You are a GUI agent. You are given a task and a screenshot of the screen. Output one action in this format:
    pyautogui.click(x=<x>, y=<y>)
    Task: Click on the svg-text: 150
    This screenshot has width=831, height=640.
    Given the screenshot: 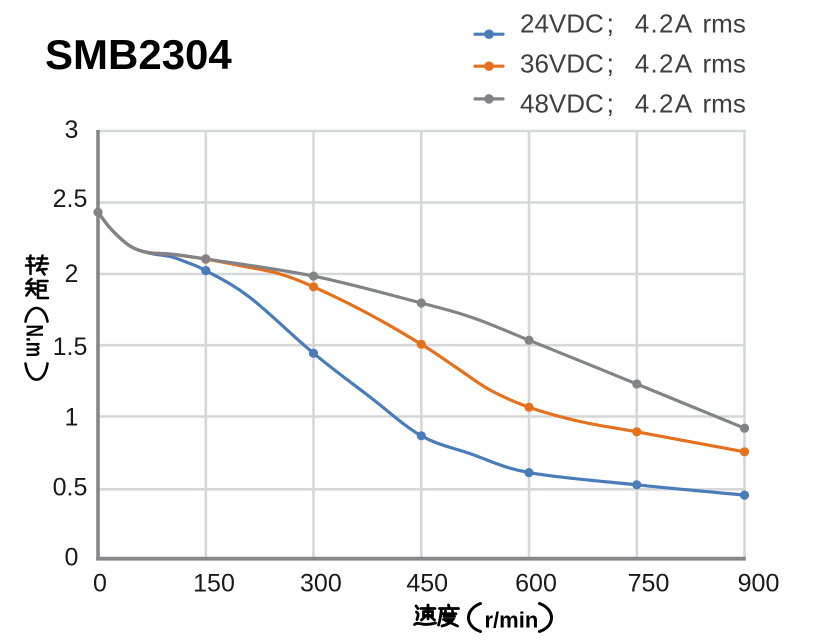 What is the action you would take?
    pyautogui.click(x=214, y=584)
    